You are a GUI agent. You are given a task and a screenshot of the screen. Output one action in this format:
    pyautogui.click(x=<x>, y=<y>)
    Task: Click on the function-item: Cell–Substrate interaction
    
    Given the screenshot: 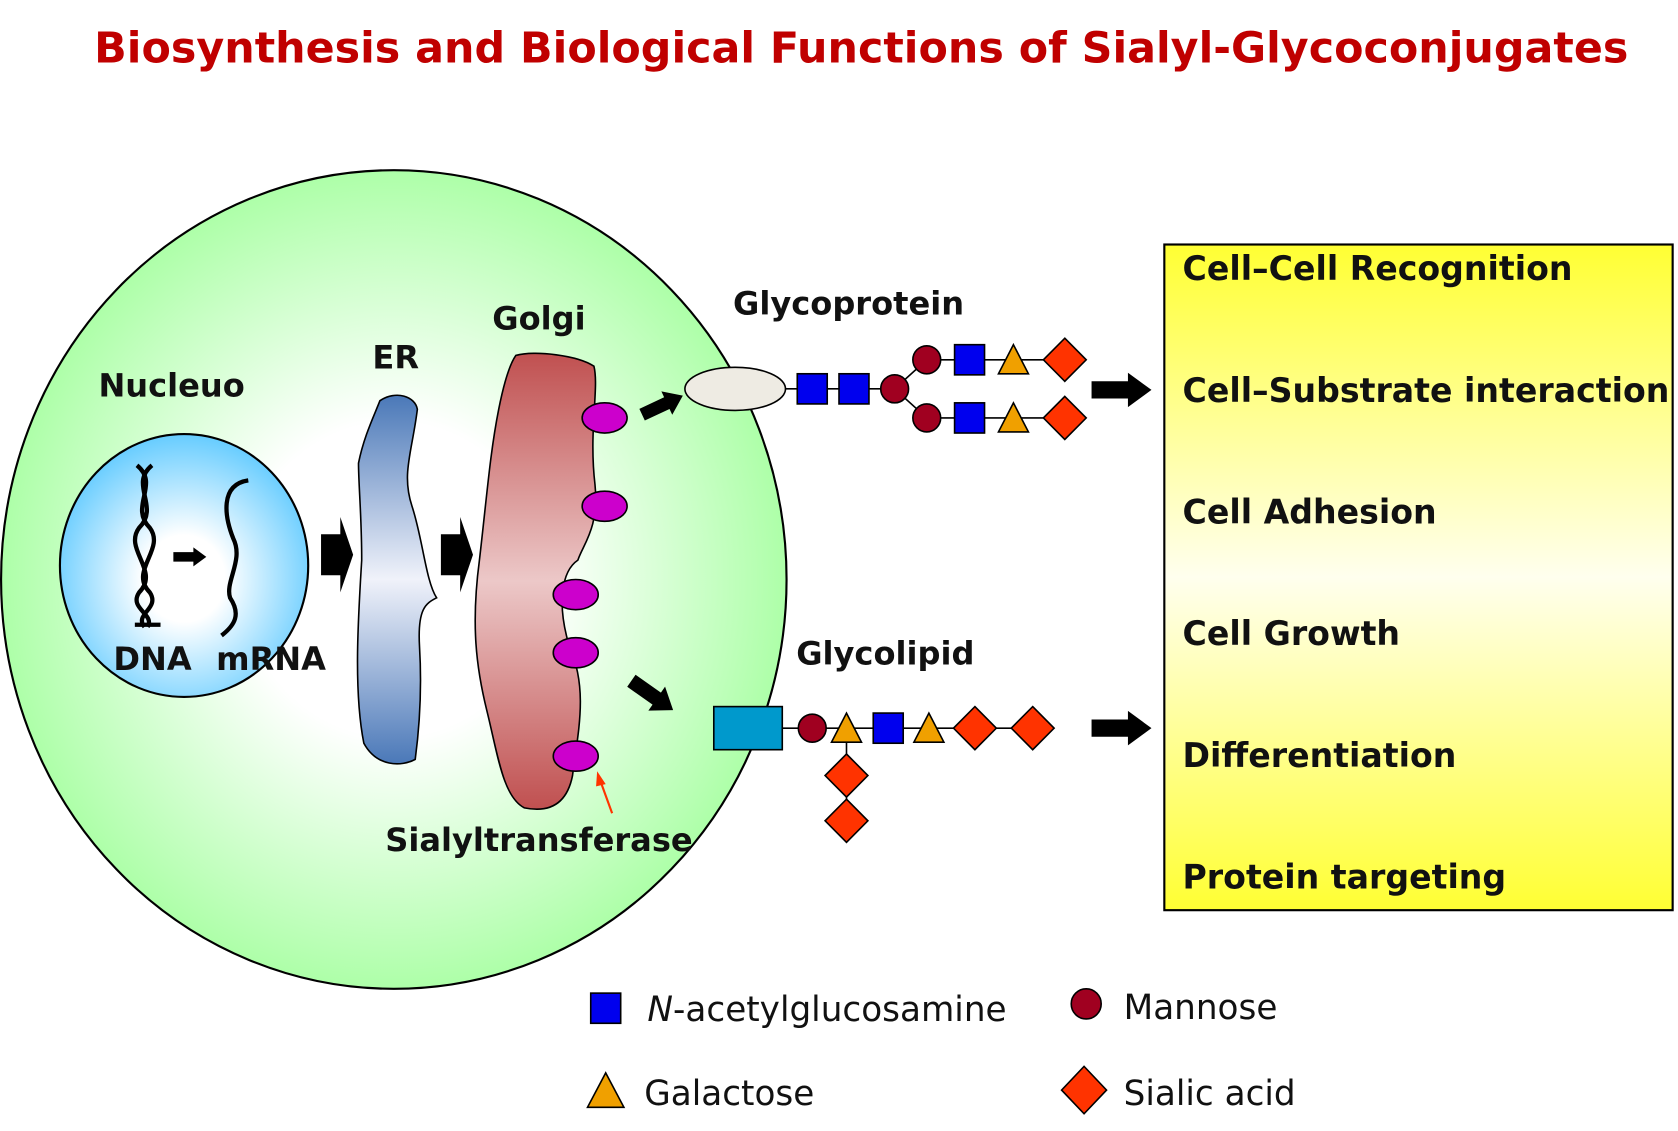 What is the action you would take?
    pyautogui.click(x=1426, y=390)
    